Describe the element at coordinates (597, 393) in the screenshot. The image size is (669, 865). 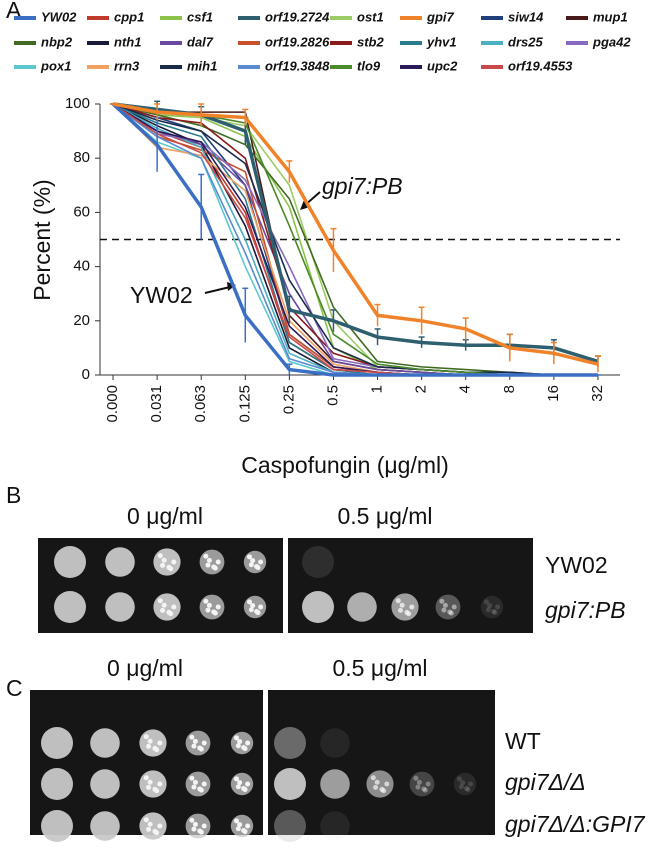
I see `x-tick-label: 32` at that location.